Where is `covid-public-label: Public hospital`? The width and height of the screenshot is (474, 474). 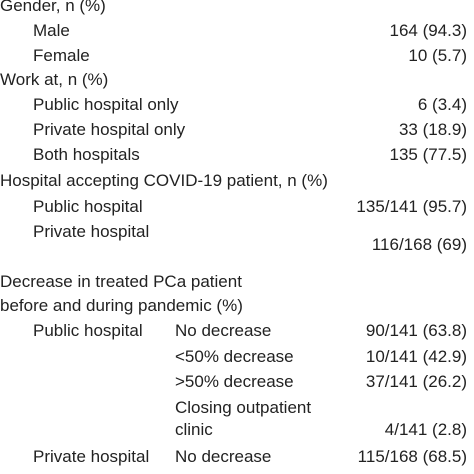 covid-public-label: Public hospital is located at coordinates (88, 206).